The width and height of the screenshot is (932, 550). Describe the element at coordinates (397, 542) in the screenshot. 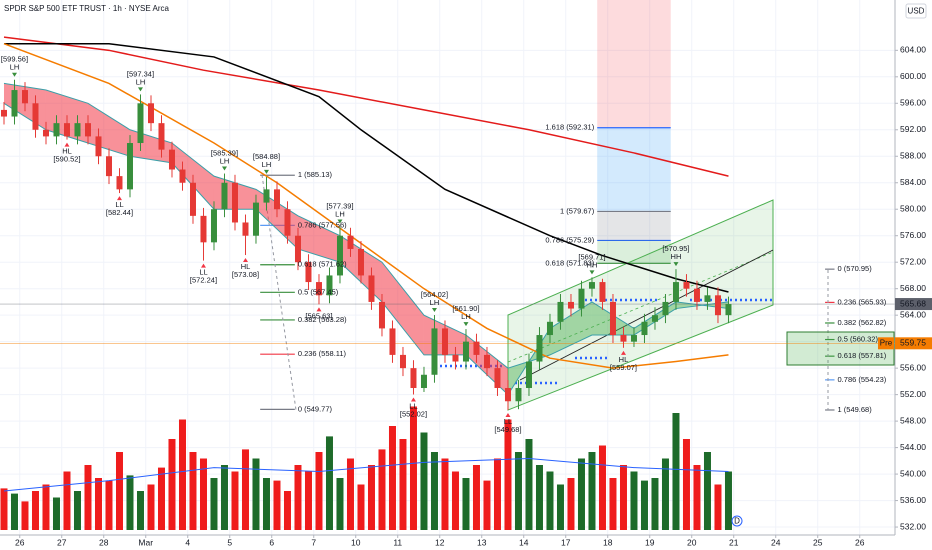

I see `x-tick-label: 11` at that location.